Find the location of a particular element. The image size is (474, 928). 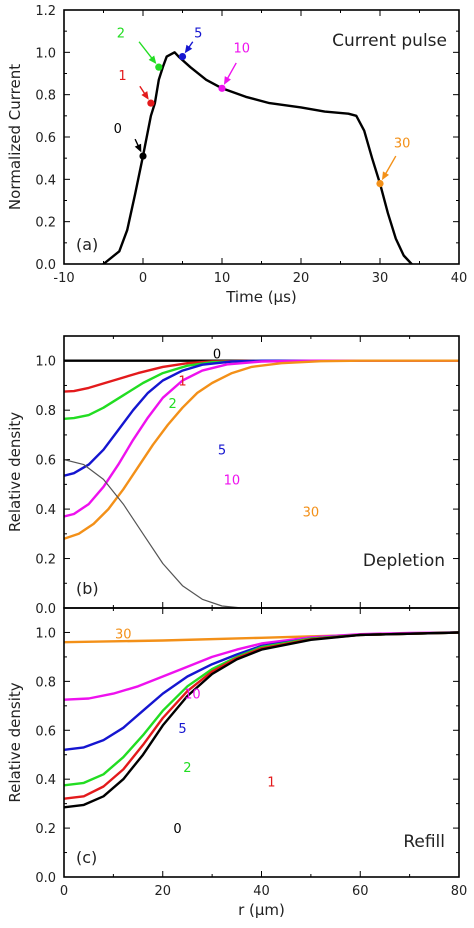

panel-annotation: Current pulse is located at coordinates (389, 41).